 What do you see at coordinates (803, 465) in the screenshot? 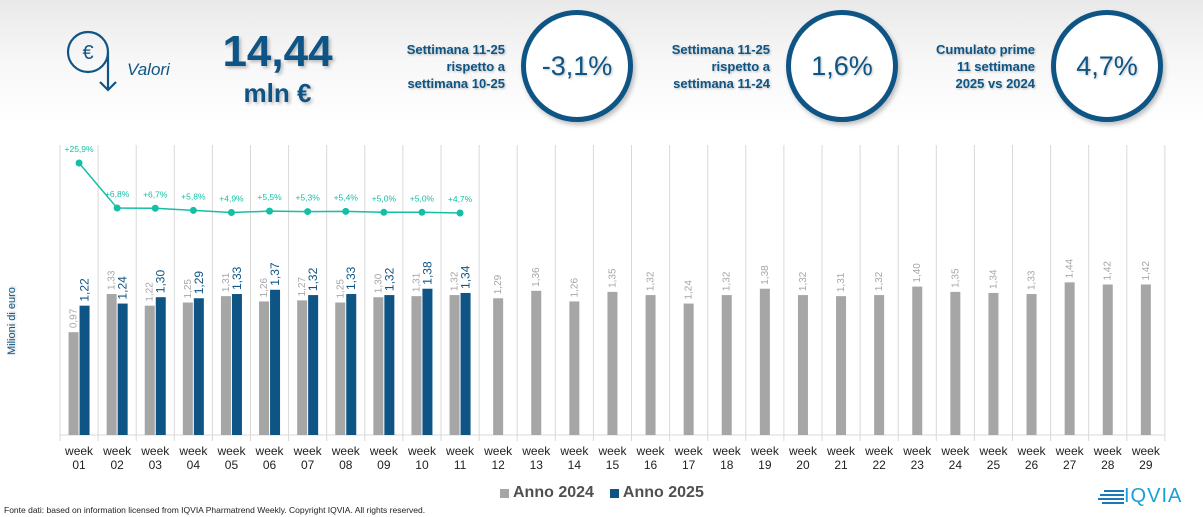
I see `x-tick-label: 20` at bounding box center [803, 465].